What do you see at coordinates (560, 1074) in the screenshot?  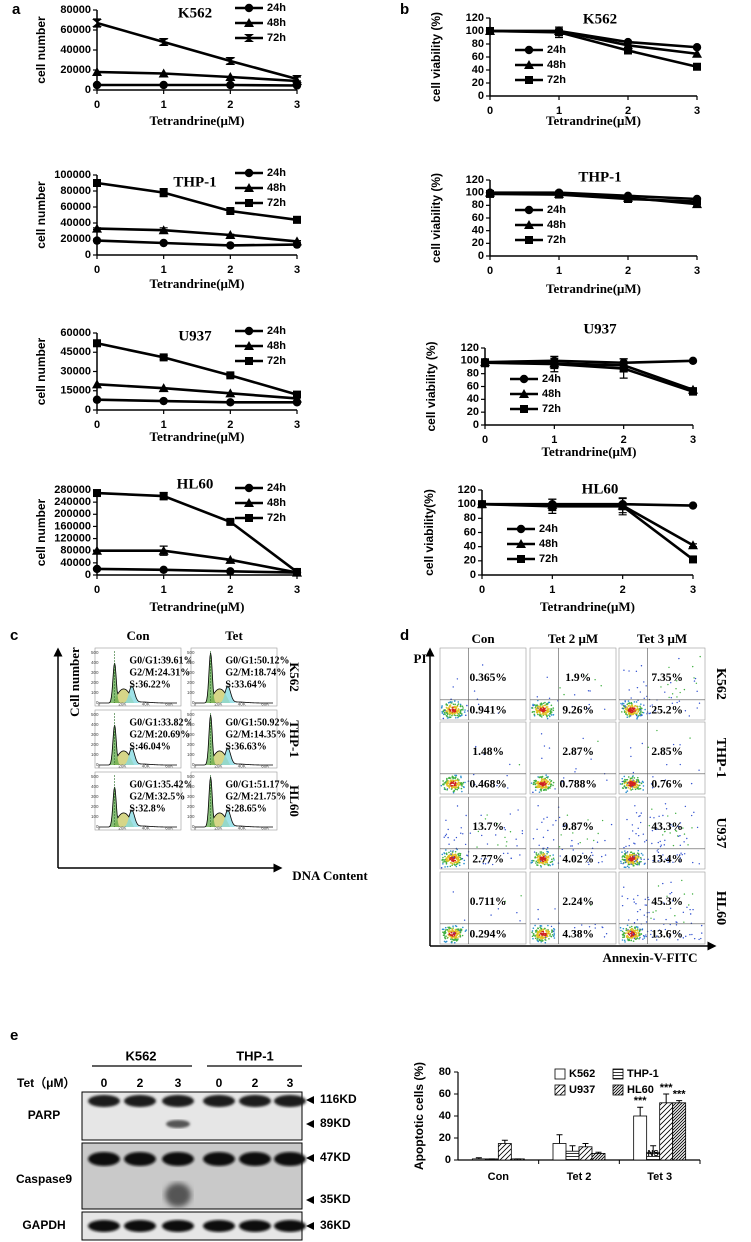 I see `legend-swatch` at bounding box center [560, 1074].